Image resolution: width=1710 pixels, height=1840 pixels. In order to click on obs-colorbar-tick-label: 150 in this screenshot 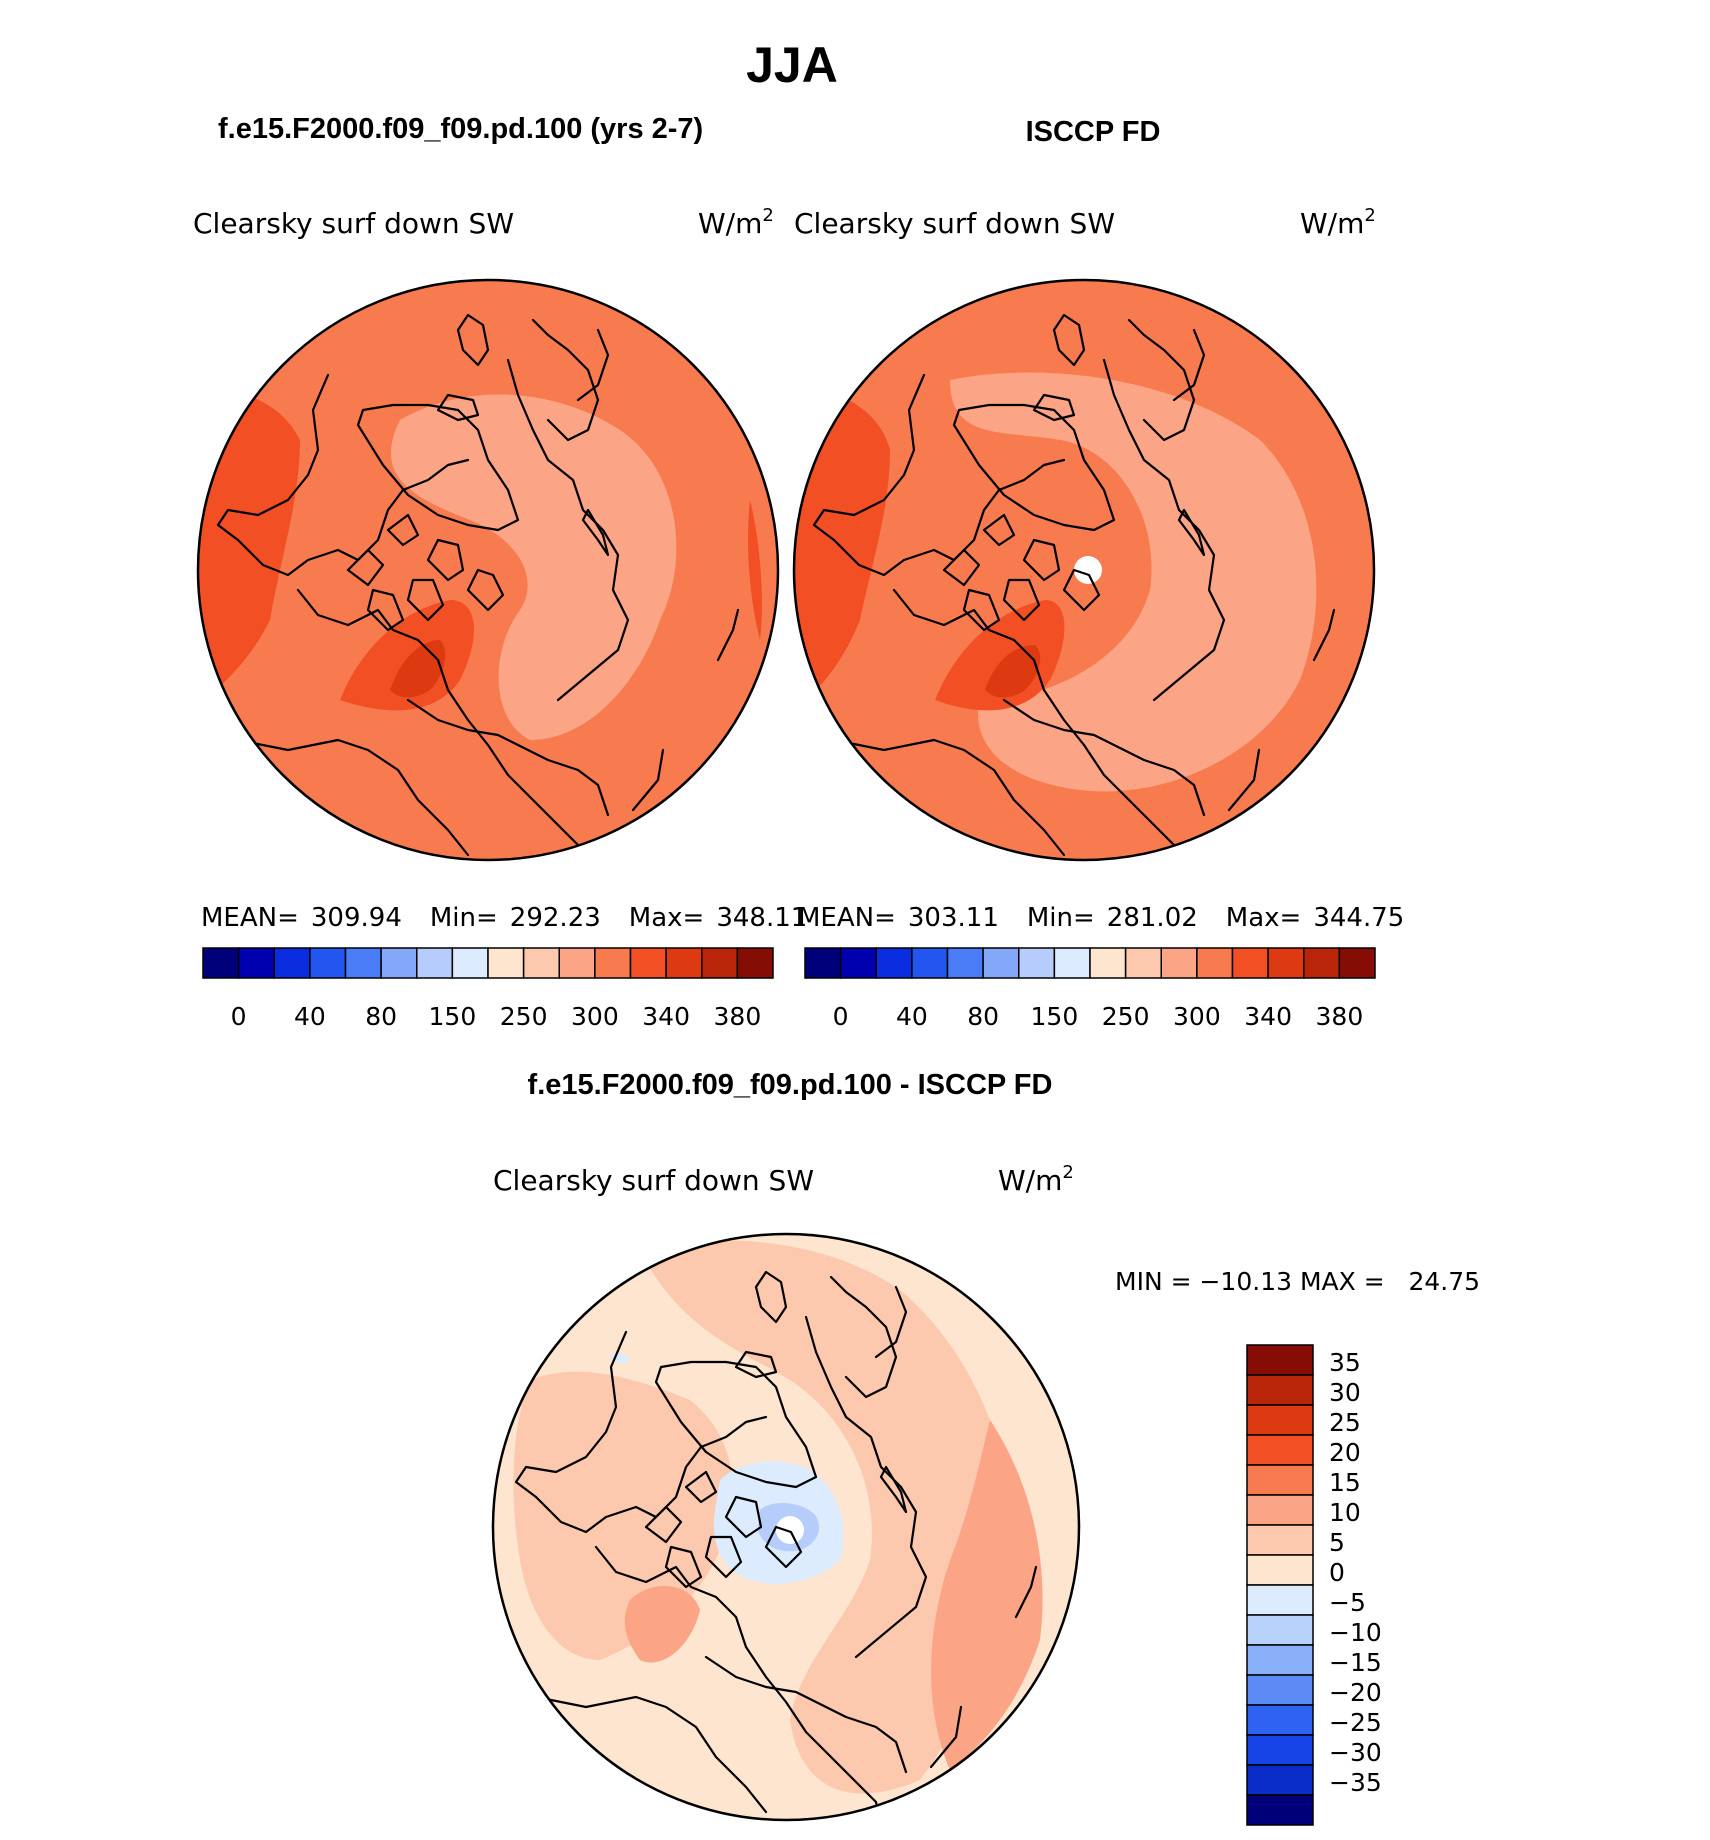, I will do `click(1055, 1016)`.